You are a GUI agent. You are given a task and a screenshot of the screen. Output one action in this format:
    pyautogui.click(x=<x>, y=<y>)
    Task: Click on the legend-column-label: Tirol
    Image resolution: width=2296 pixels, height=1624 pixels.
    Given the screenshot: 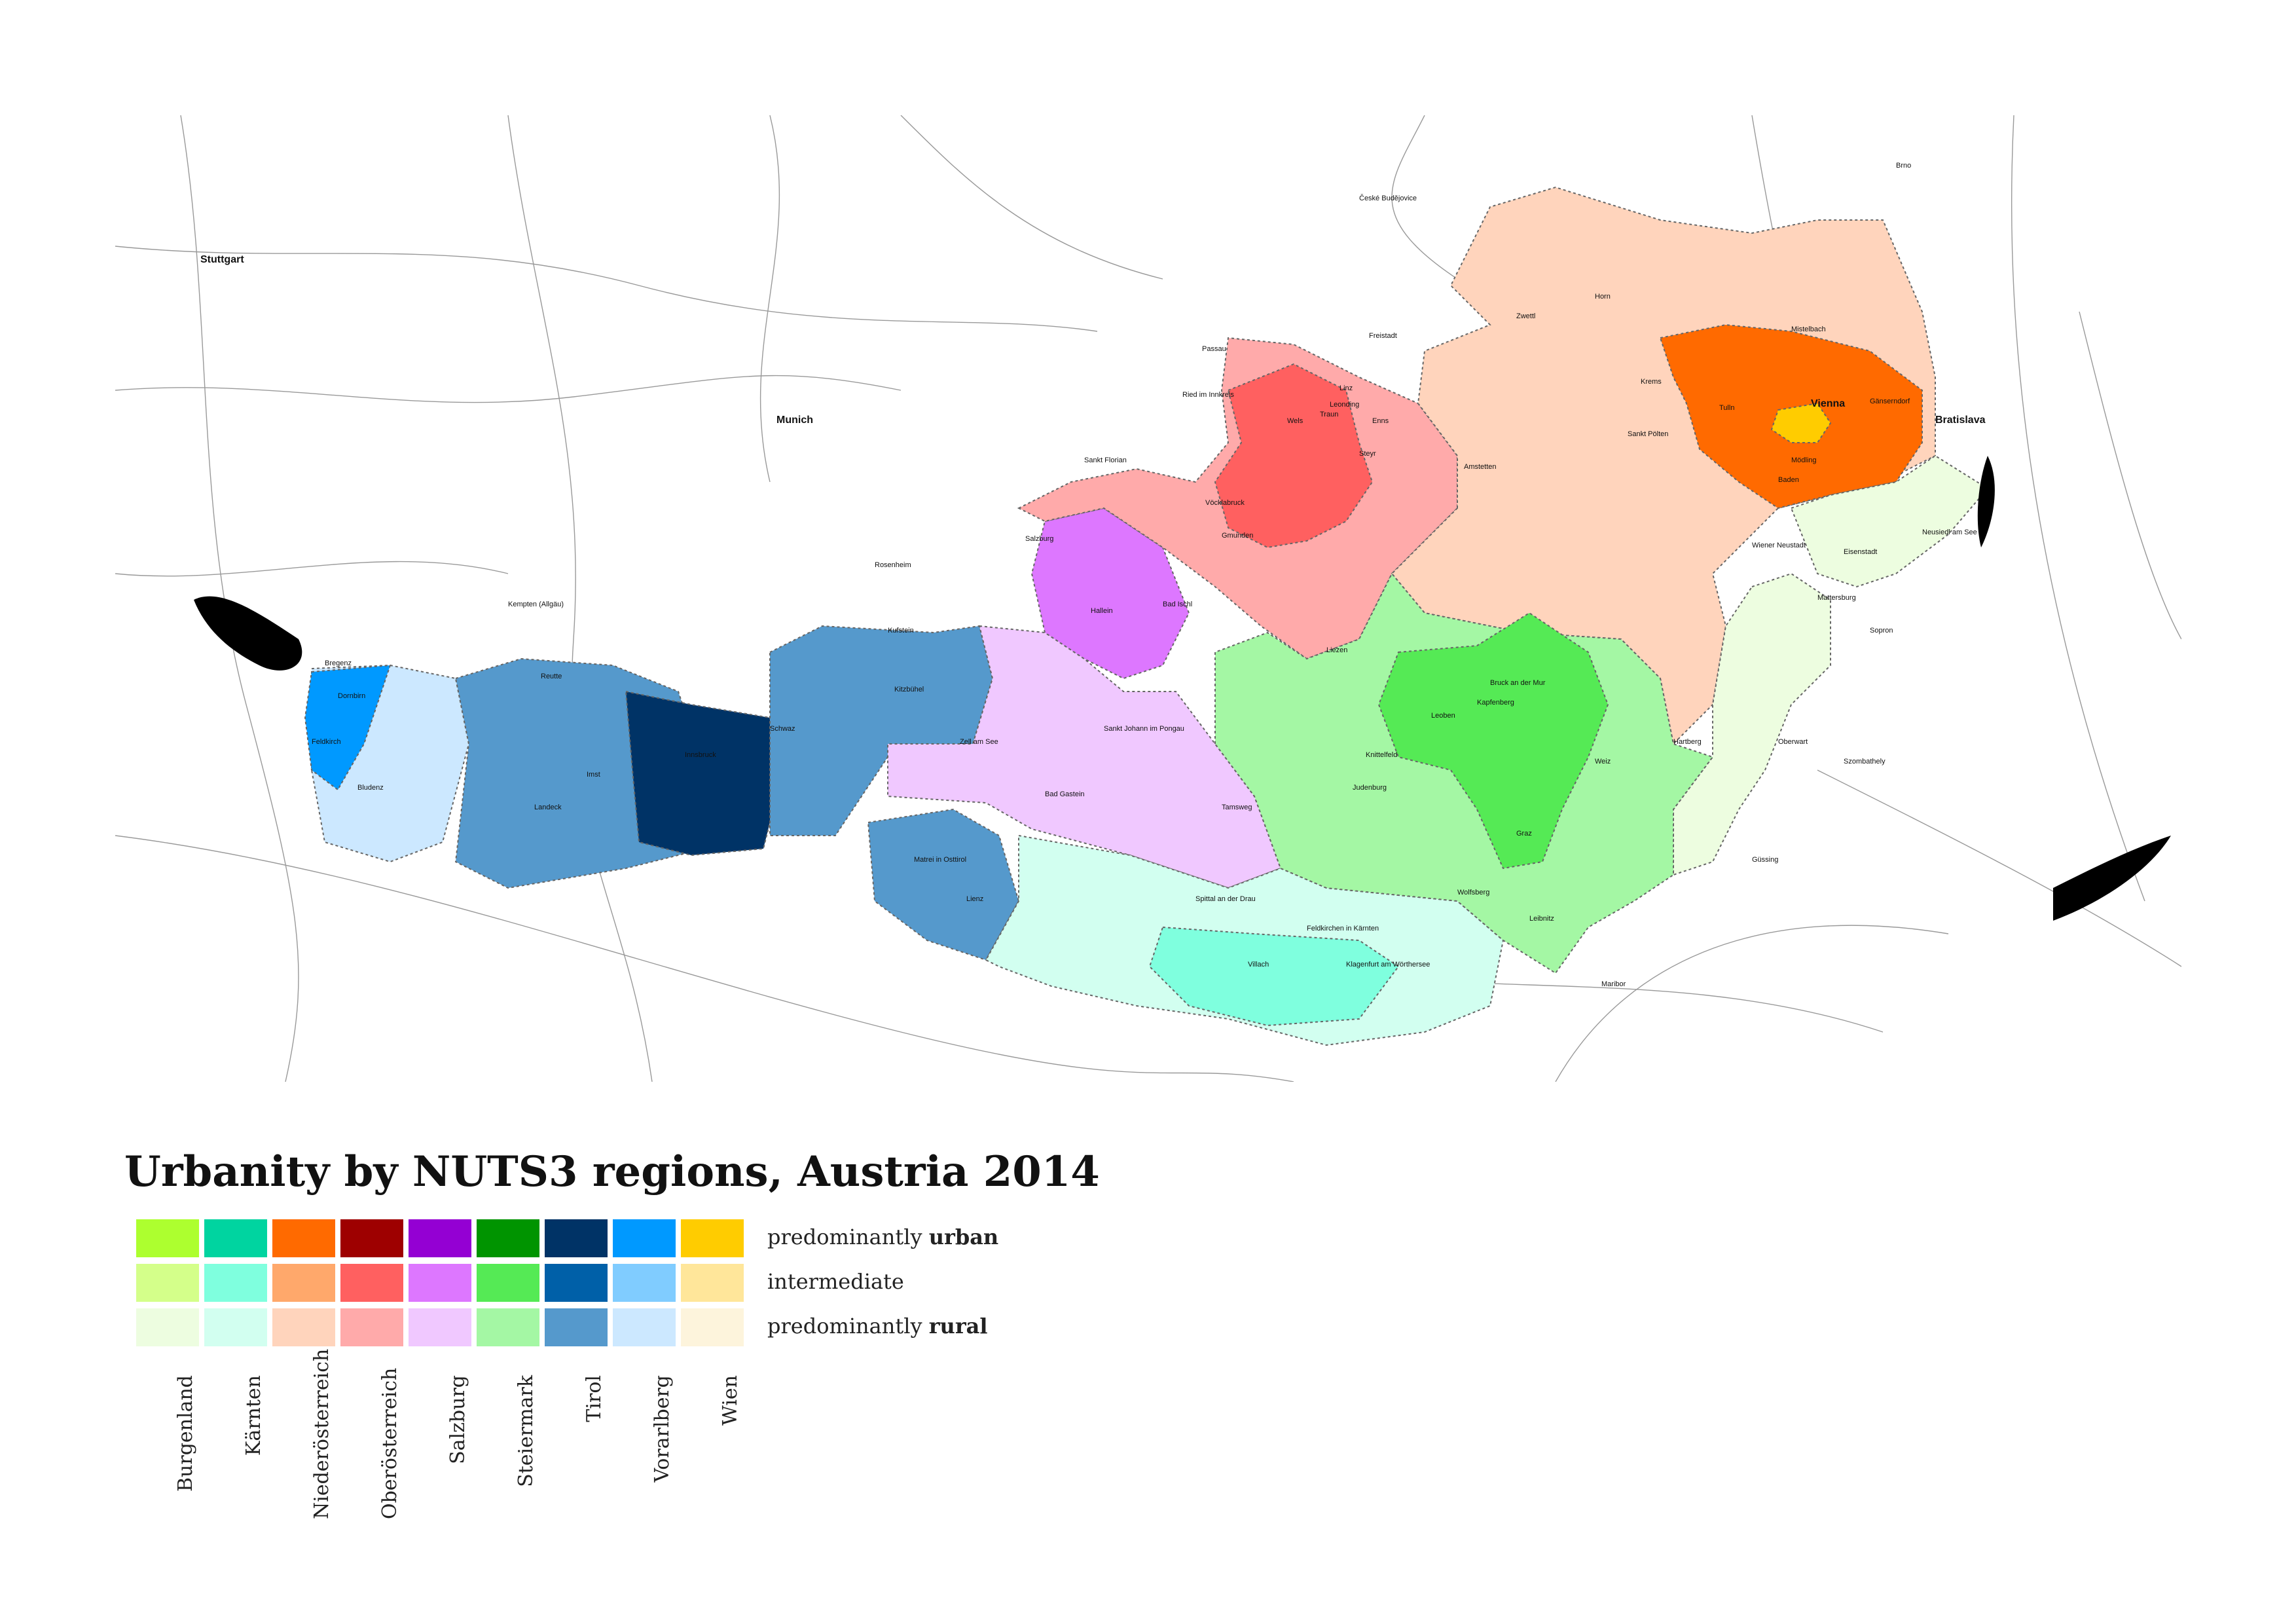 What is the action you would take?
    pyautogui.click(x=581, y=1447)
    